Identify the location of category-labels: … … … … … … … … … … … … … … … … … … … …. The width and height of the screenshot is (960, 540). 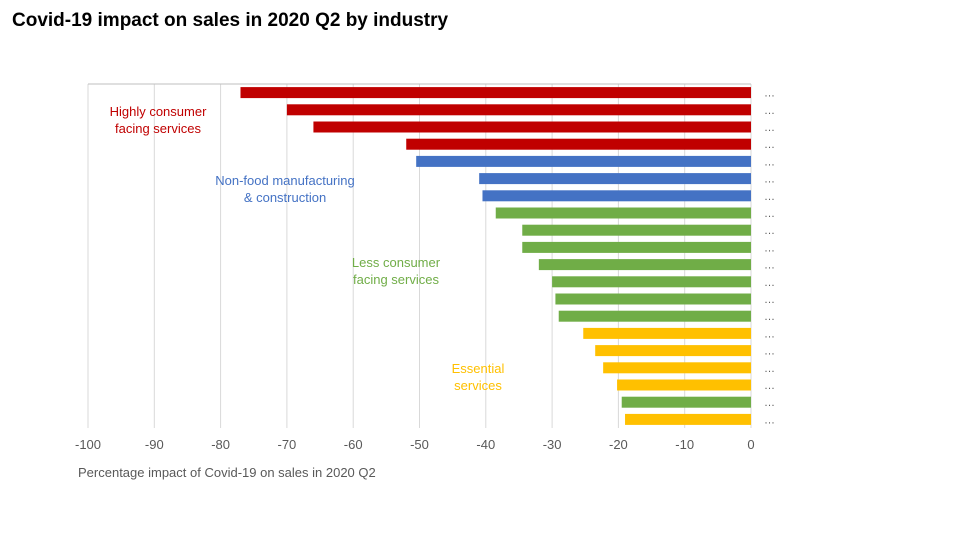
(769, 257).